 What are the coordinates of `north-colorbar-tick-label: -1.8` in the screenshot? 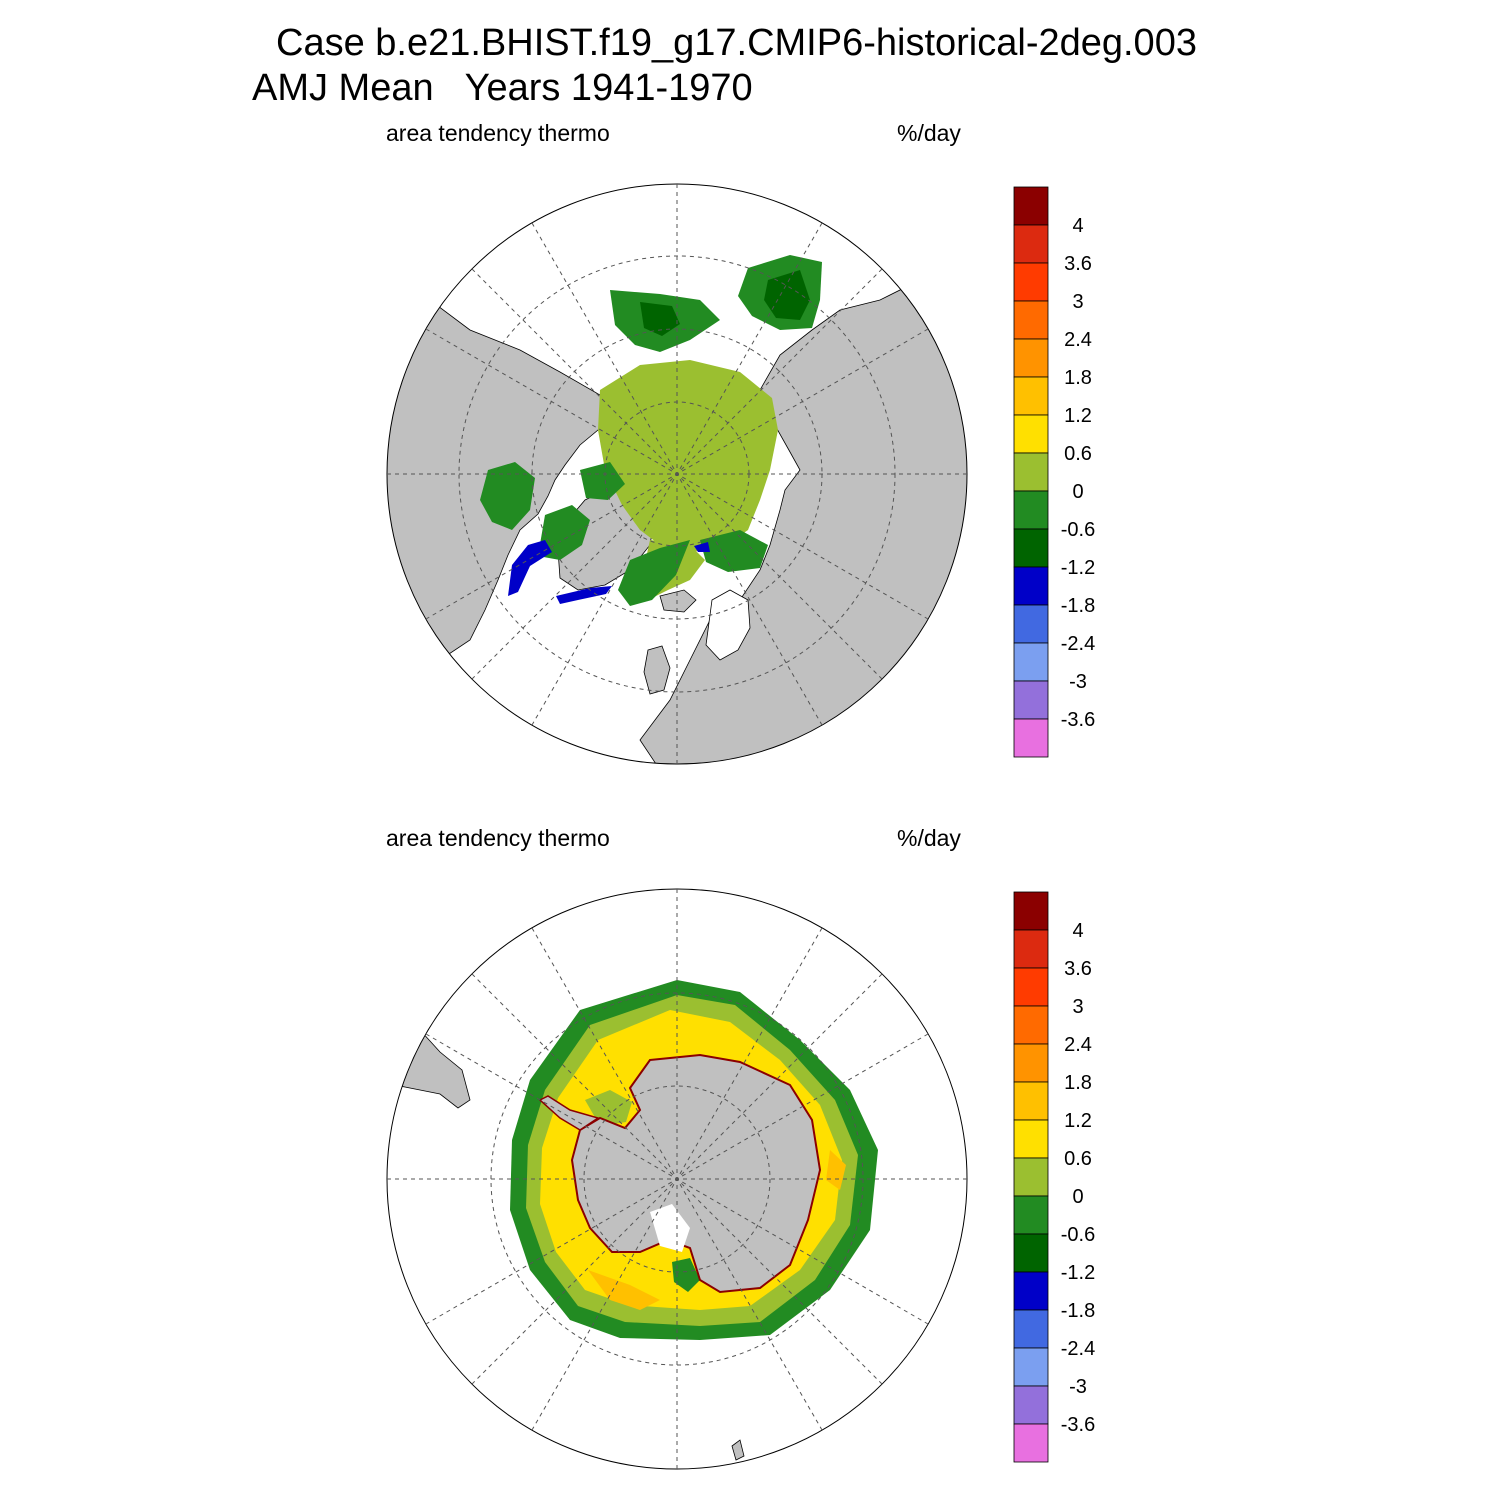 It's located at (1078, 606).